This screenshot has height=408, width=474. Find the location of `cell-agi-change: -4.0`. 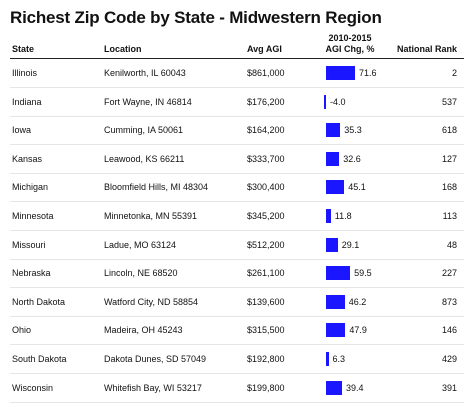

cell-agi-change: -4.0 is located at coordinates (338, 101).